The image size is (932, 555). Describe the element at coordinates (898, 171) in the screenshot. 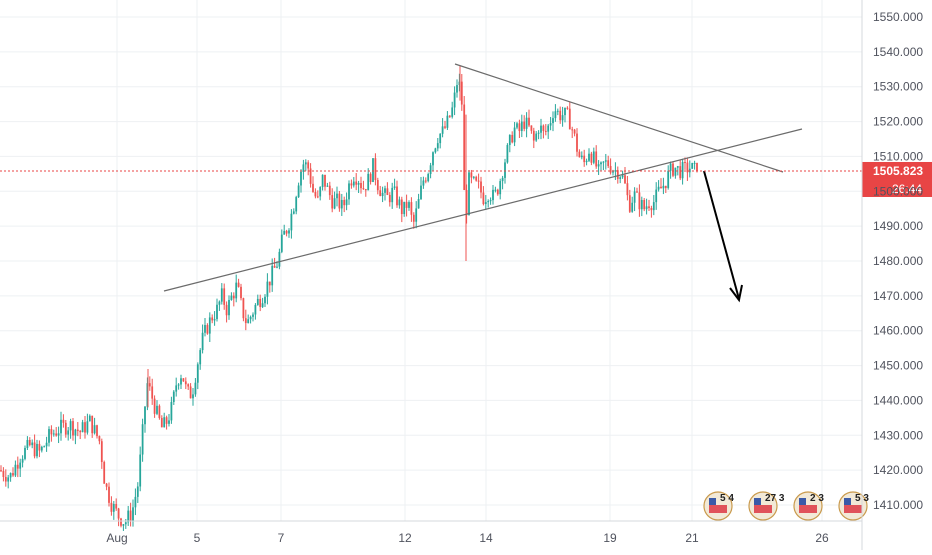

I see `current-price-label: 1505.823` at that location.